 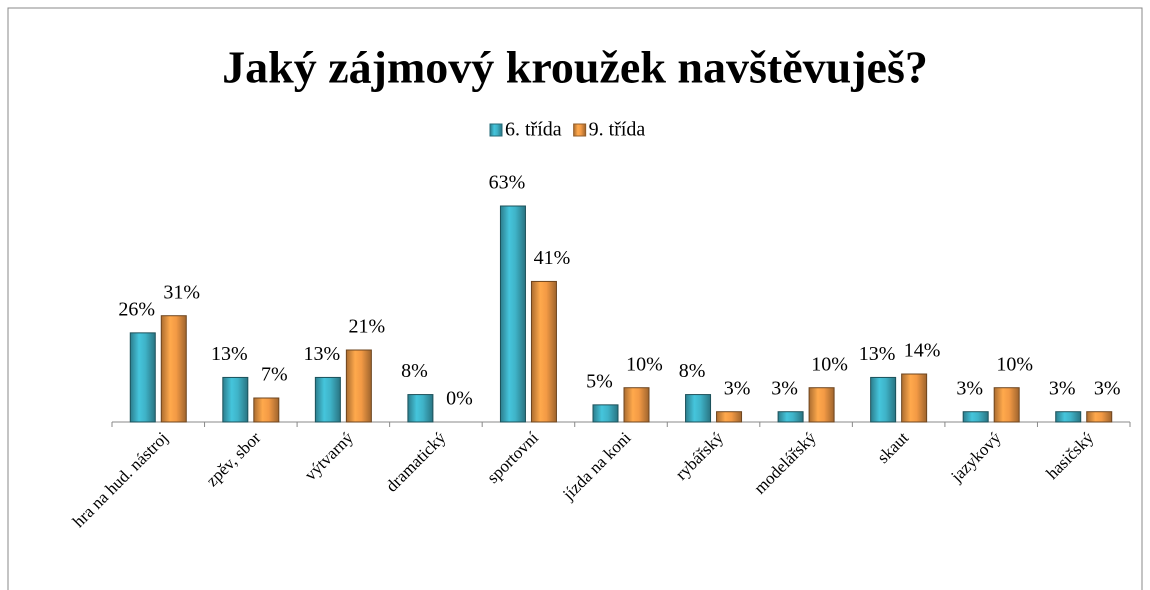 What do you see at coordinates (617, 130) in the screenshot?
I see `legend-label: 9. třída` at bounding box center [617, 130].